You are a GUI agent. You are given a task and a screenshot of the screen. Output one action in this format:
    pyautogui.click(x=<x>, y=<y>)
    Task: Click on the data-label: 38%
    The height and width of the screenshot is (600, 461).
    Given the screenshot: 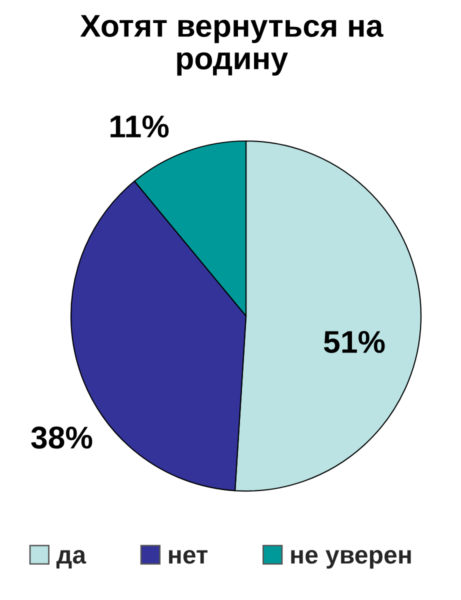 What is the action you would take?
    pyautogui.click(x=61, y=437)
    